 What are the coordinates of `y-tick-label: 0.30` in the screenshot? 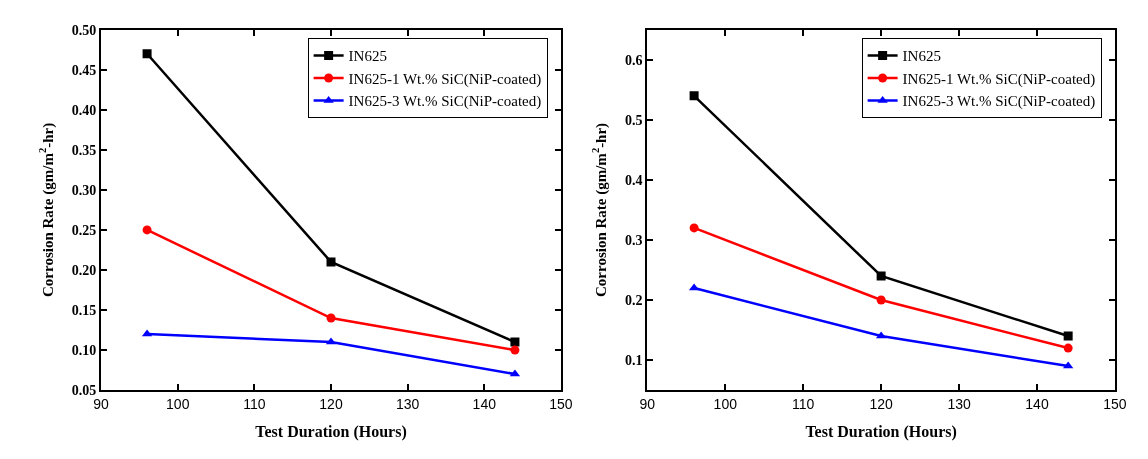 It's located at (84, 190).